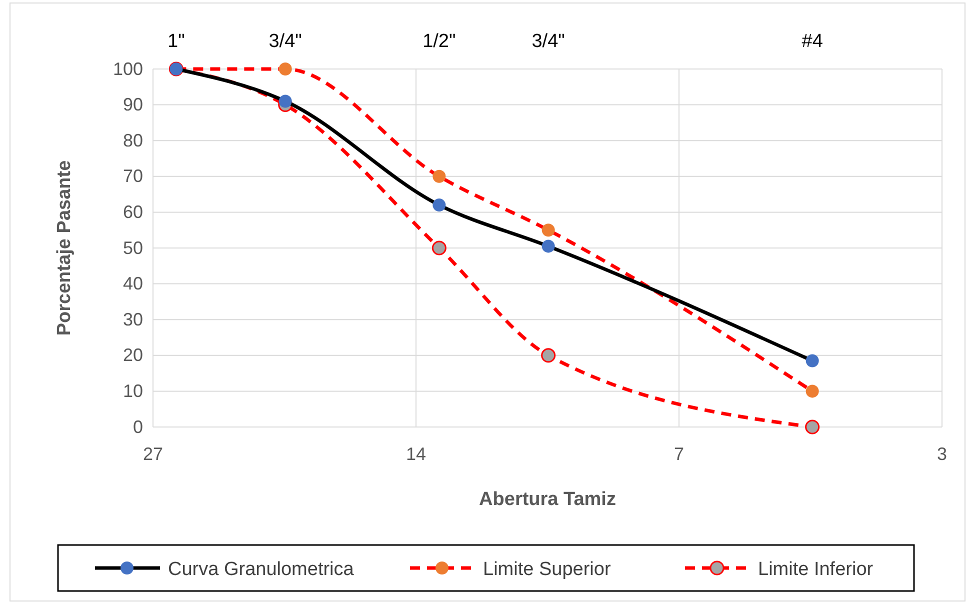 The width and height of the screenshot is (971, 604). Describe the element at coordinates (132, 176) in the screenshot. I see `y-tick-label: 70` at that location.